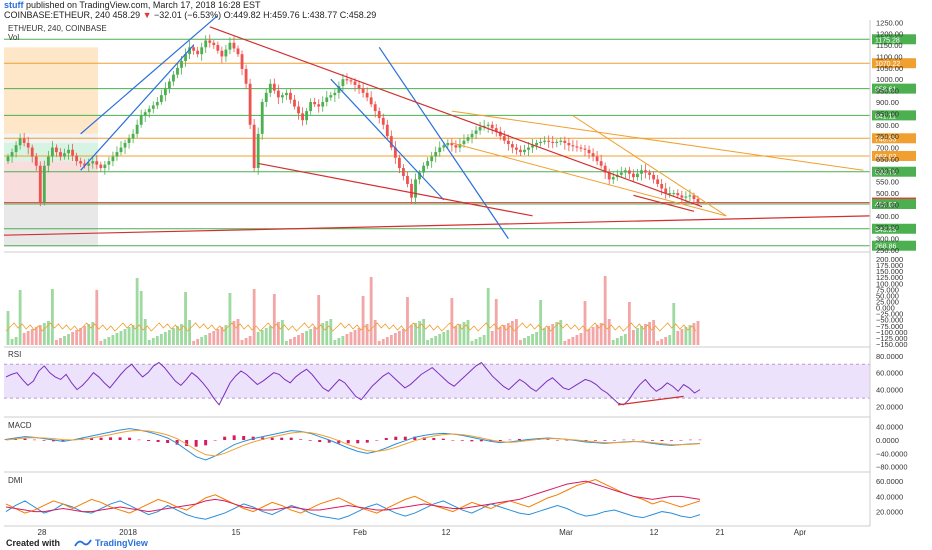 Image resolution: width=932 pixels, height=550 pixels. What do you see at coordinates (889, 496) in the screenshot?
I see `dmi-axis-tick: 40.0000` at bounding box center [889, 496].